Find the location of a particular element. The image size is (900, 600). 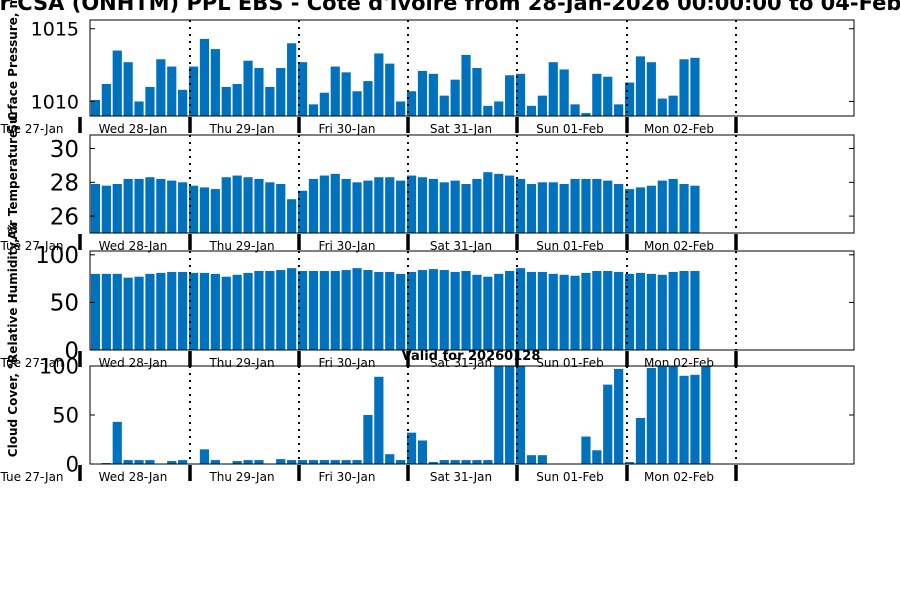

ytick-label-3: 0 is located at coordinates (71, 351).